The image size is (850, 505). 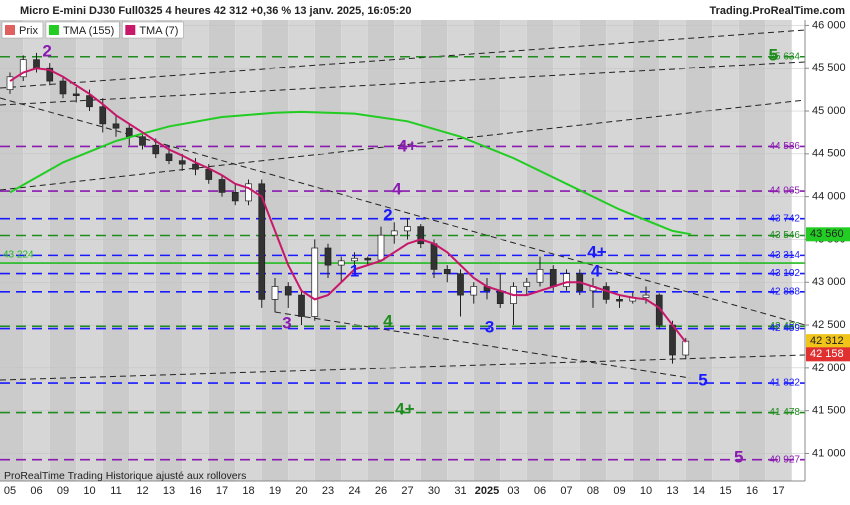 I want to click on y-tick-label: 43 000, so click(x=829, y=282).